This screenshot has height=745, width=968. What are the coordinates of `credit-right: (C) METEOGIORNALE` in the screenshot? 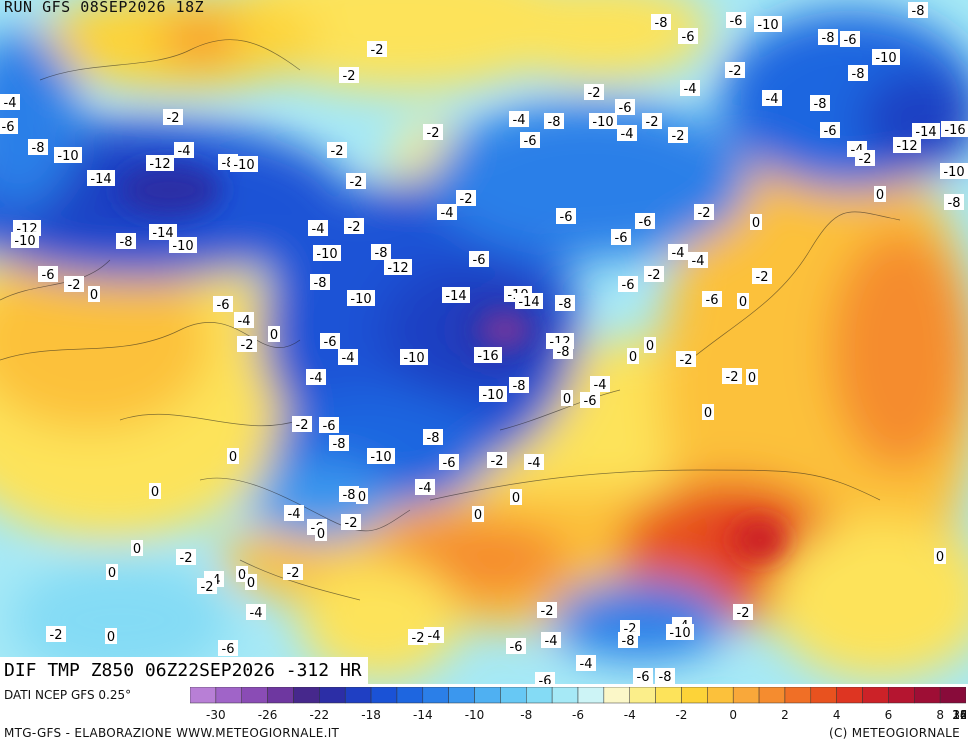 It's located at (894, 733).